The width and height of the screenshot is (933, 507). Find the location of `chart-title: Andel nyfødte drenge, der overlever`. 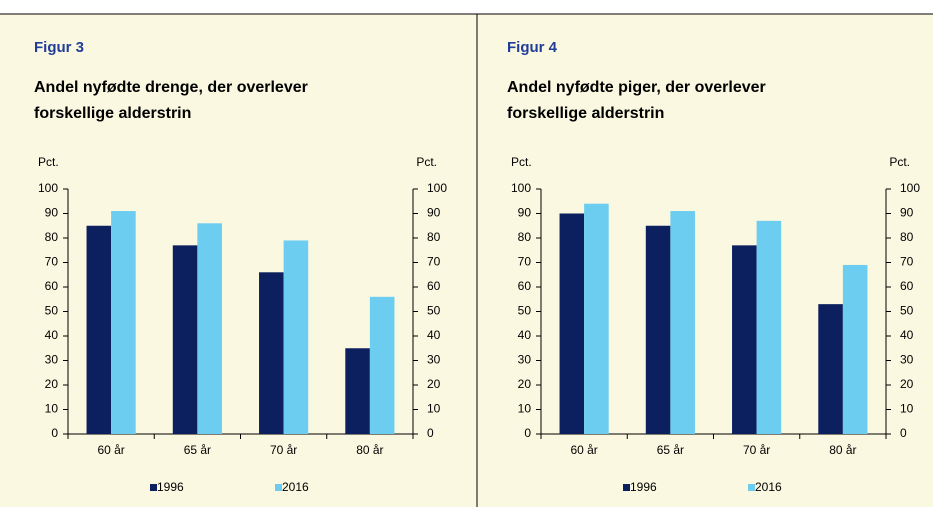

chart-title: Andel nyfødte drenge, der overlever is located at coordinates (171, 87).